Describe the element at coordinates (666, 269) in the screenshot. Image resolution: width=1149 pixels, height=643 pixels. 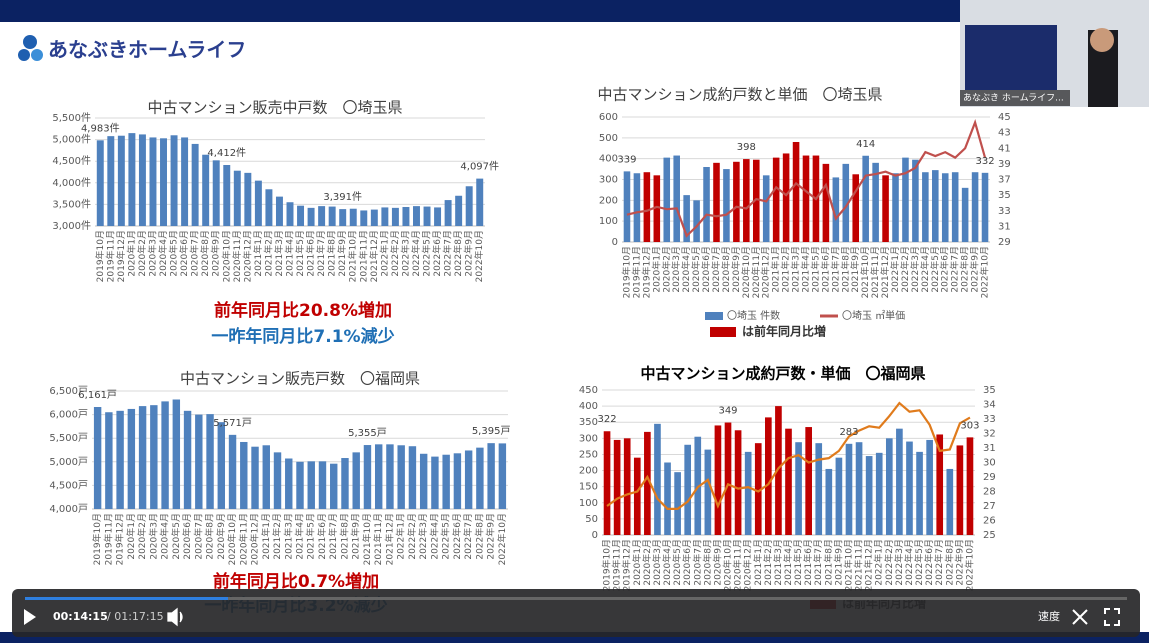
I see `x-tick-label: 2020年2月` at that location.